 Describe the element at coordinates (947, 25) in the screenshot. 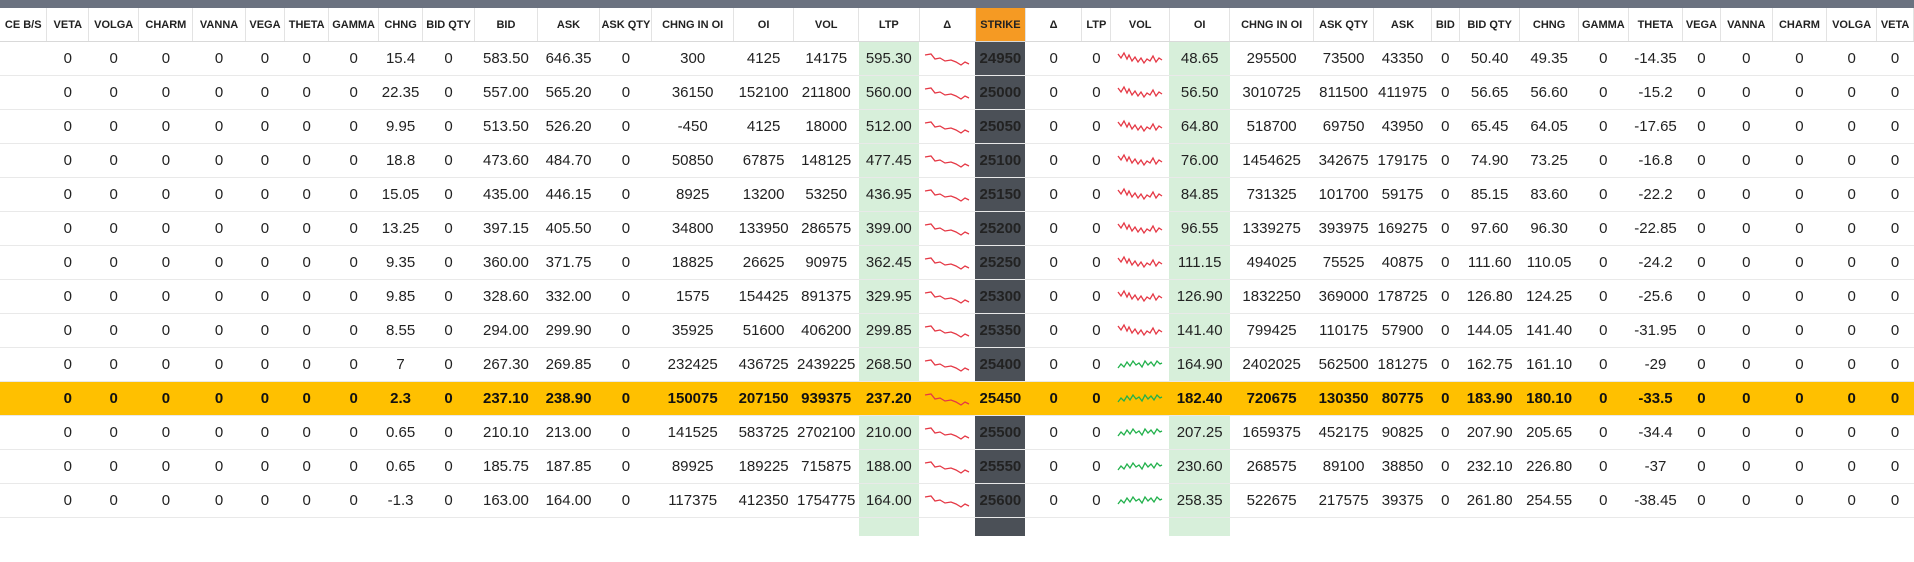

I see `col-header-ce-delta: Δ` at that location.